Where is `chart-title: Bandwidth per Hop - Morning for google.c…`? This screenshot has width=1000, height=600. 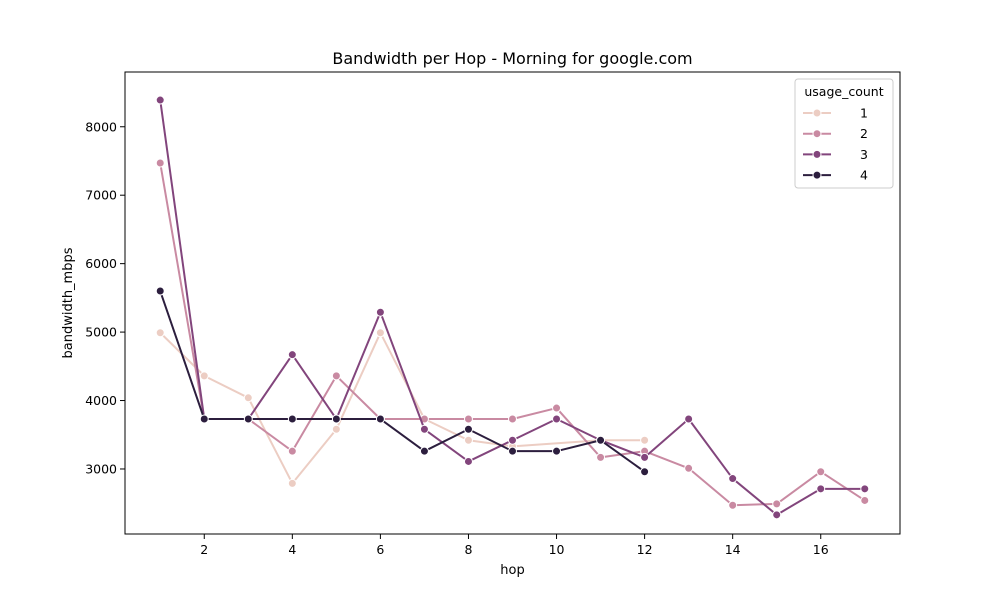 chart-title: Bandwidth per Hop - Morning for google.c… is located at coordinates (512, 58).